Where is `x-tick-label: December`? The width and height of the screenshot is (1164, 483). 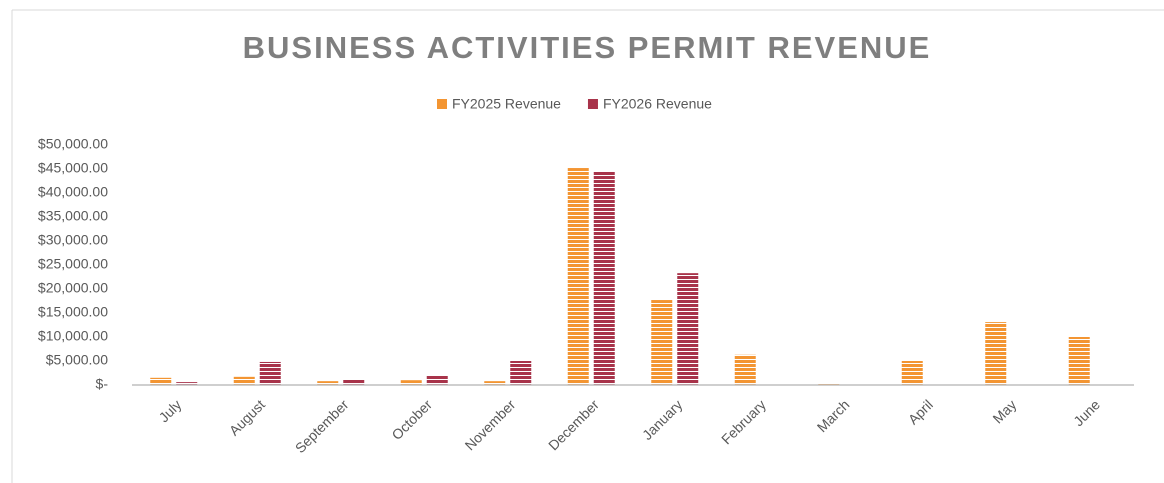
x-tick-label: December is located at coordinates (573, 424).